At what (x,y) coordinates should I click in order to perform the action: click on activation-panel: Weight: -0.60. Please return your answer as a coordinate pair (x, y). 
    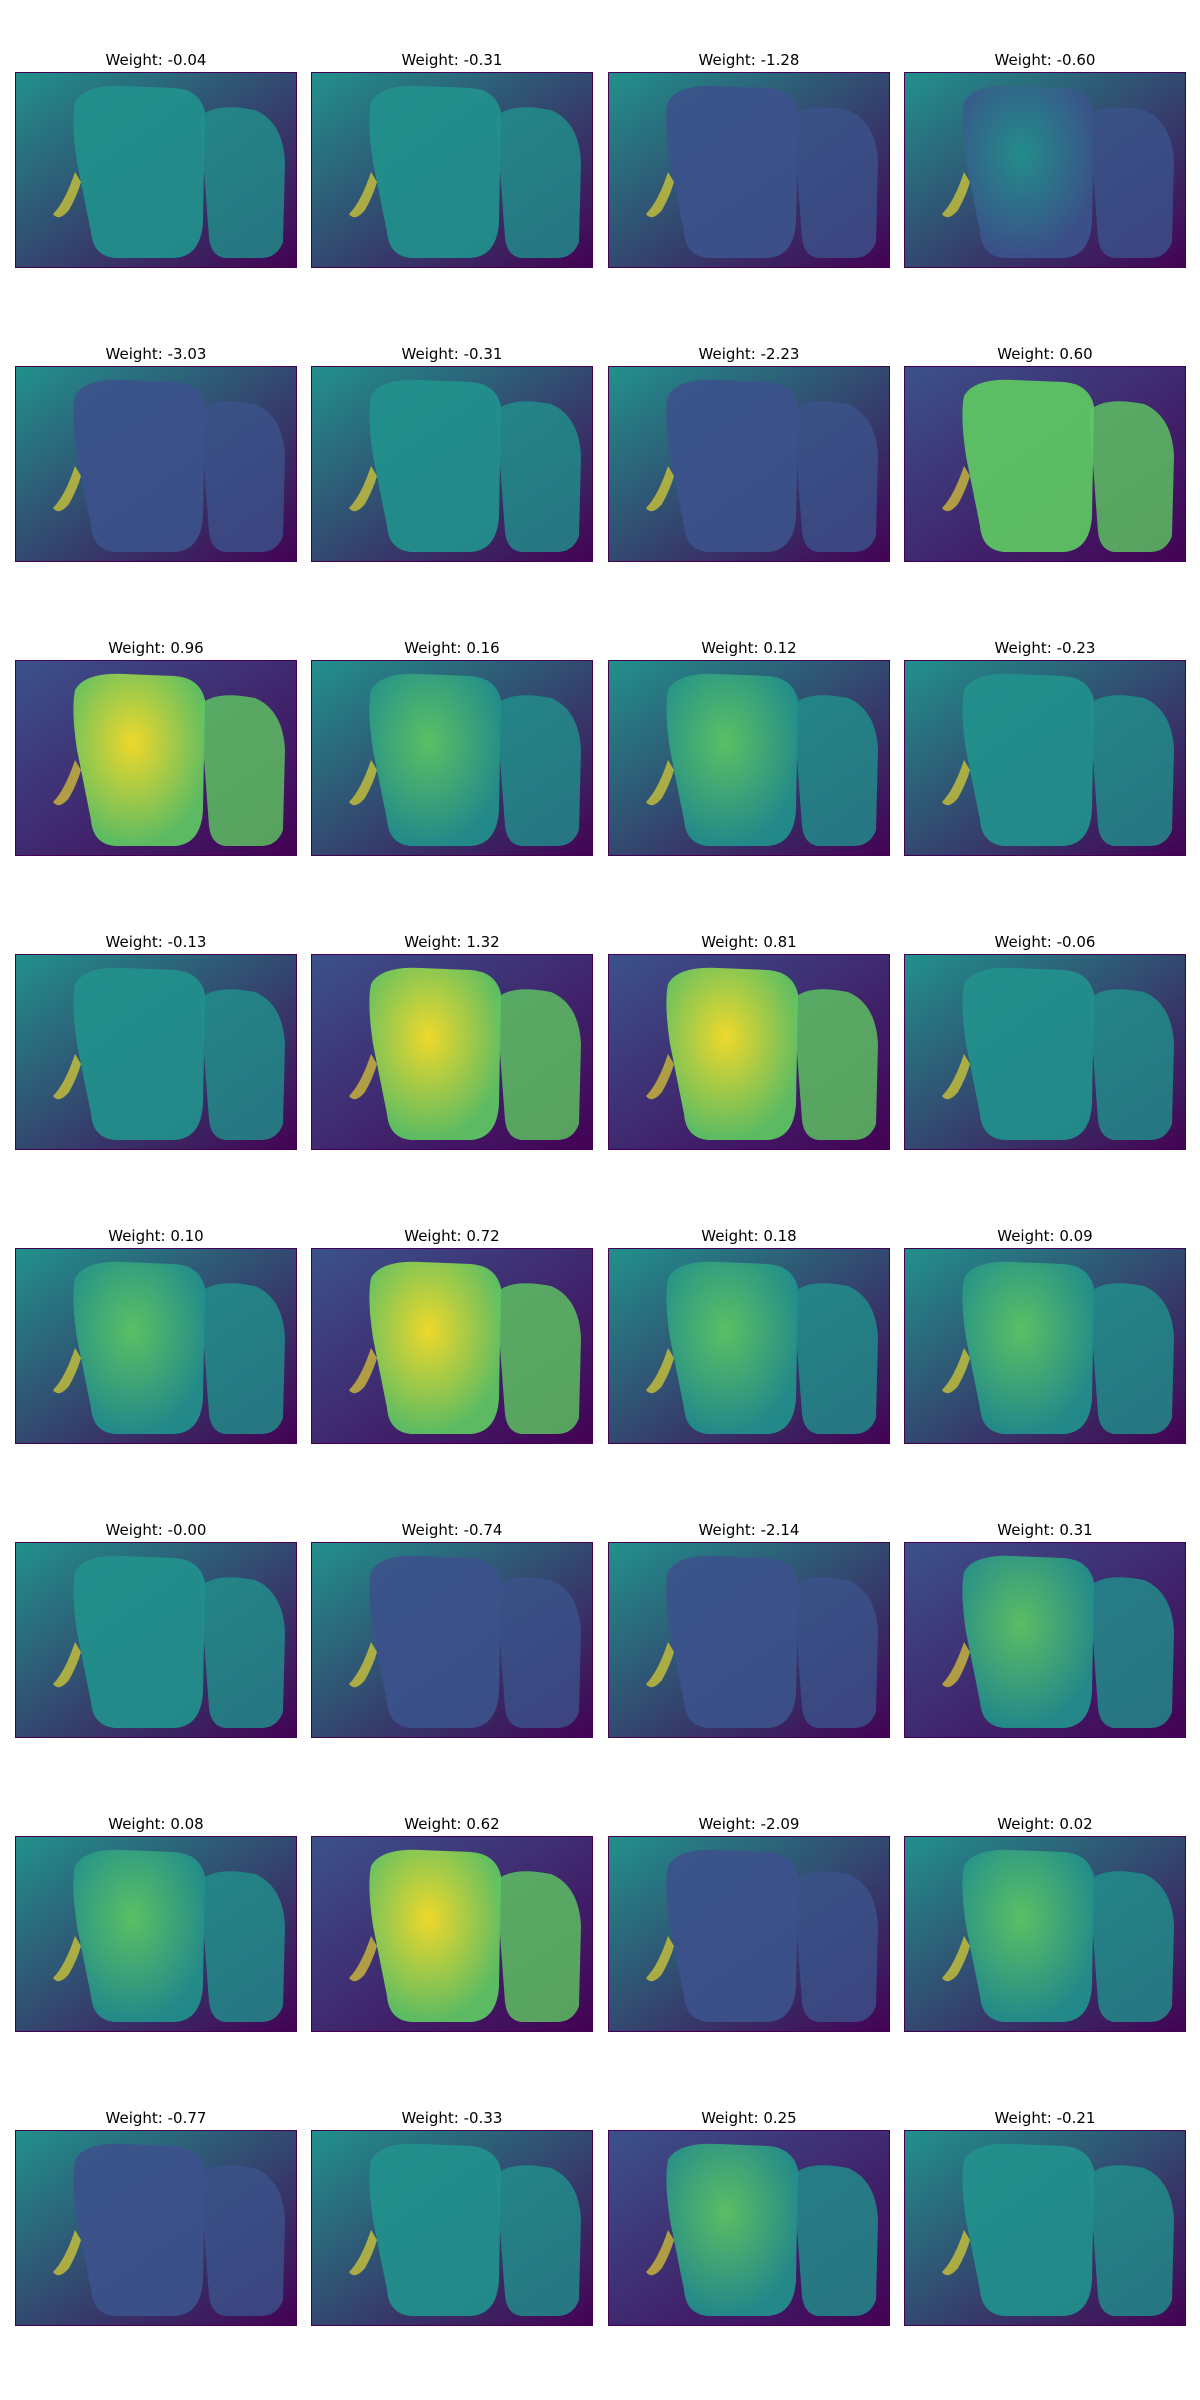
    Looking at the image, I should click on (1045, 134).